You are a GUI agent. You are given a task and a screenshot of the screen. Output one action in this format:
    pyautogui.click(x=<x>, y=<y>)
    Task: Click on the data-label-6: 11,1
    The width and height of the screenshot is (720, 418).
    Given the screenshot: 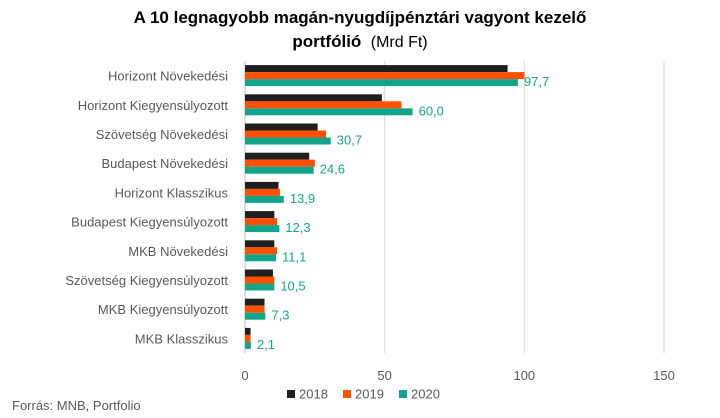 What is the action you would take?
    pyautogui.click(x=294, y=256)
    